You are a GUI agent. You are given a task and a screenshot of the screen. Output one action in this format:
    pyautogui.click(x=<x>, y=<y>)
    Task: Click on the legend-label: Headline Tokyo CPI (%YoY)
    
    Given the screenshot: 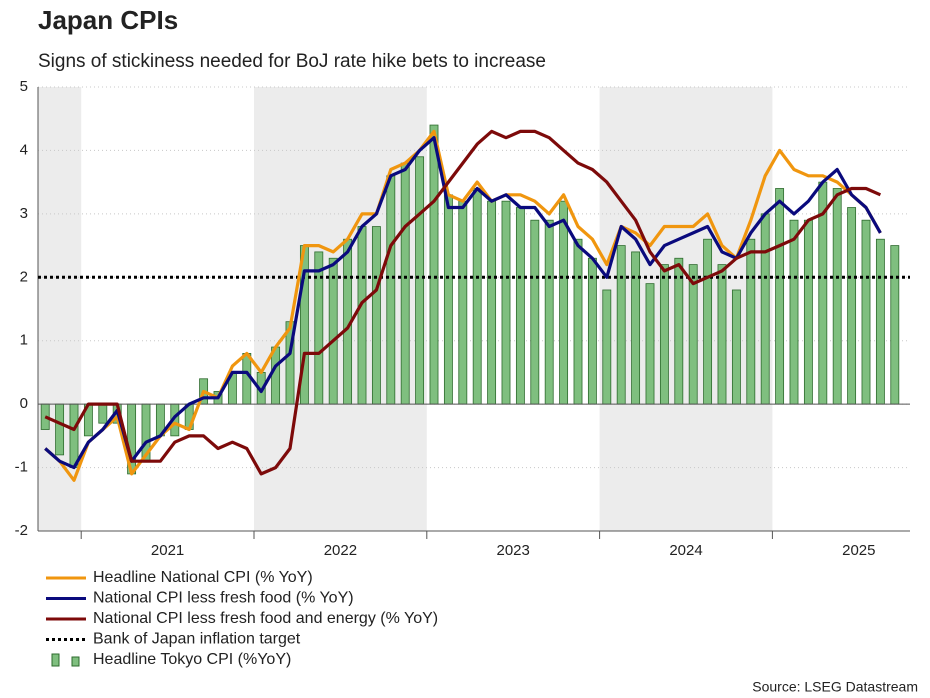 What is the action you would take?
    pyautogui.click(x=192, y=659)
    